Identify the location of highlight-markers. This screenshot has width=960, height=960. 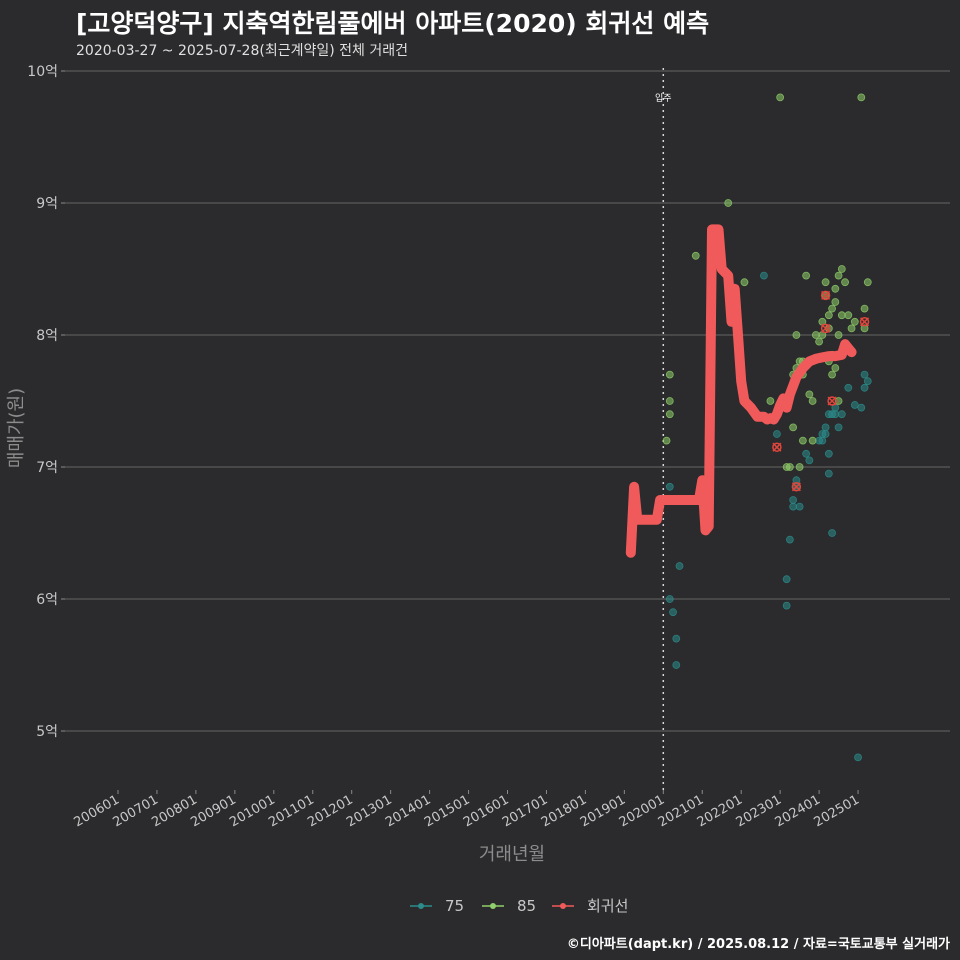
(821, 391).